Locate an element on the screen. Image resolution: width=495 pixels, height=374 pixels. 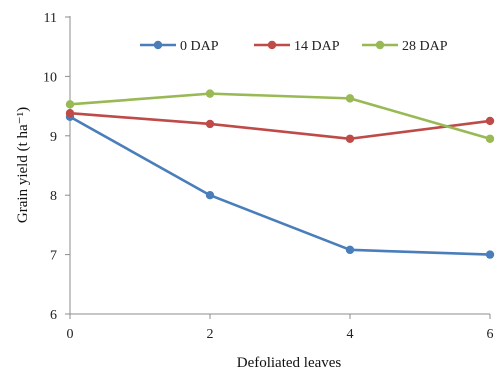
x-tick-labels: 0 2 4 6 is located at coordinates (280, 334).